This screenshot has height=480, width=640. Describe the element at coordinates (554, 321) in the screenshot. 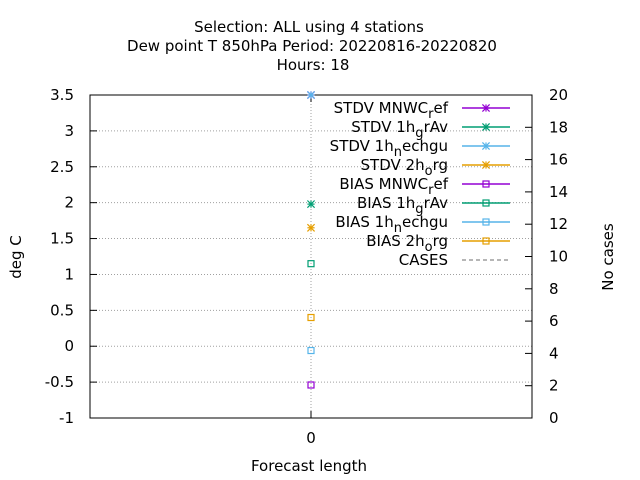

I see `y2-tick-label: 6` at that location.